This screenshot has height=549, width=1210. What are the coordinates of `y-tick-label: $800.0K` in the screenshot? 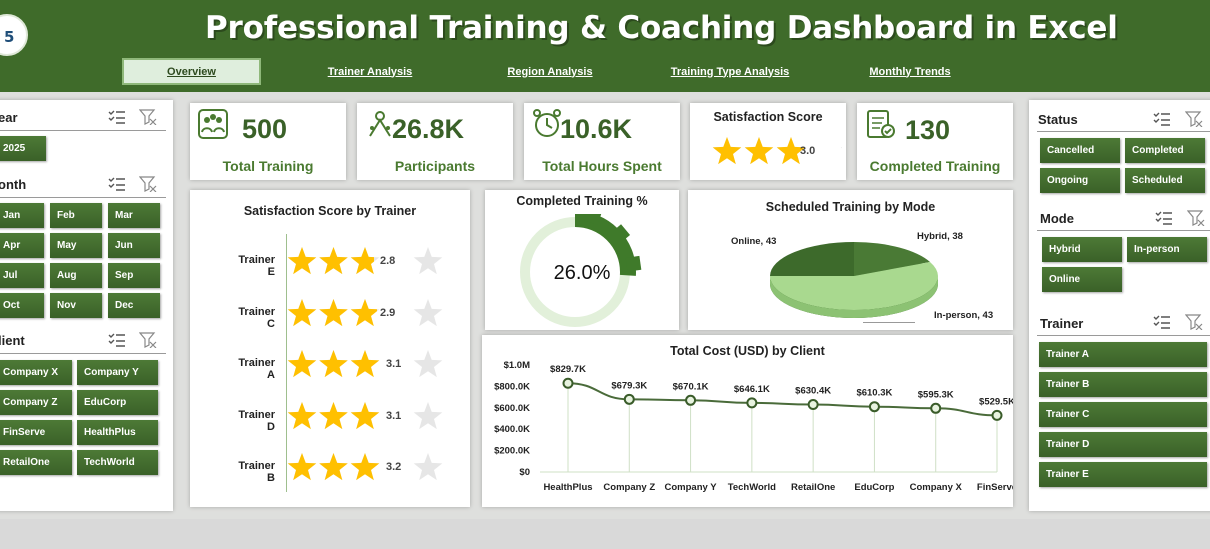 It's located at (512, 386).